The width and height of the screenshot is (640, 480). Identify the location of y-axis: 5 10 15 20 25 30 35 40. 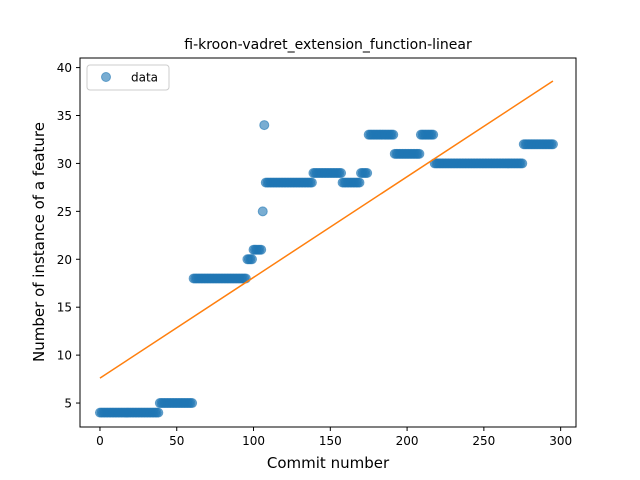
(68, 236).